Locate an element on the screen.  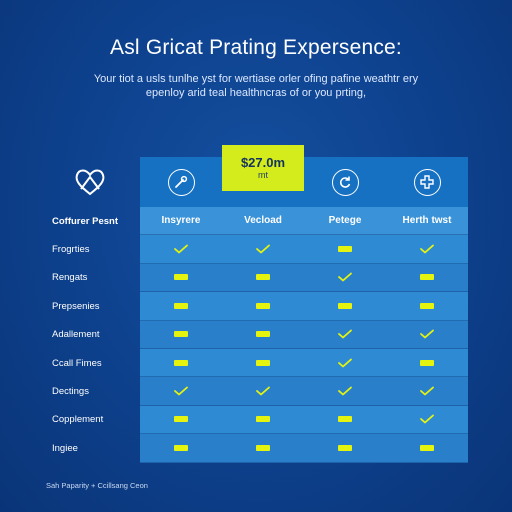
plan-name: Herth twst is located at coordinates (427, 221).